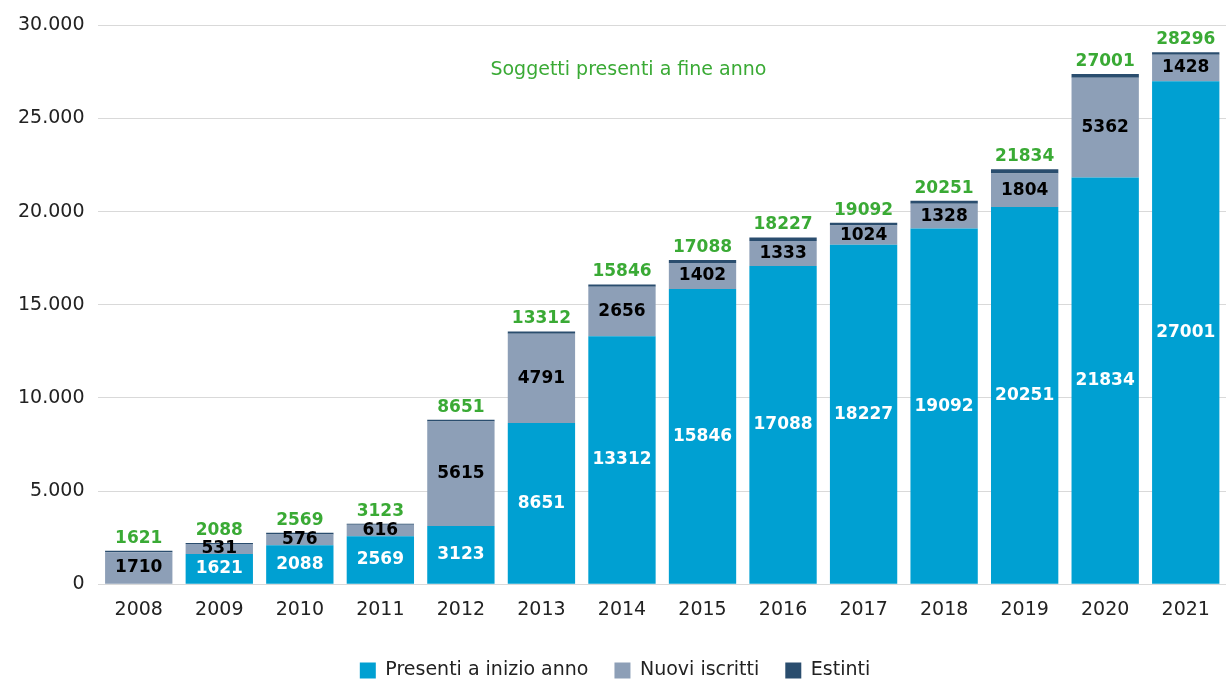 This screenshot has height=690, width=1232. Describe the element at coordinates (1025, 155) in the screenshot. I see `annotation: 21834` at that location.